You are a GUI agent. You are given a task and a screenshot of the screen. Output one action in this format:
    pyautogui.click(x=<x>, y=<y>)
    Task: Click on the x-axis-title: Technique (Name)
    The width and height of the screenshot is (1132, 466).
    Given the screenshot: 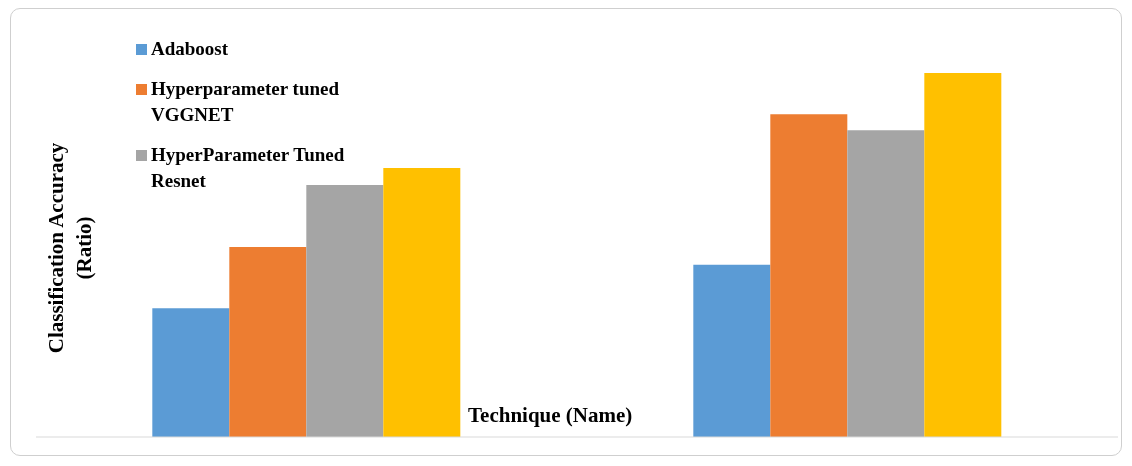 What is the action you would take?
    pyautogui.click(x=550, y=415)
    